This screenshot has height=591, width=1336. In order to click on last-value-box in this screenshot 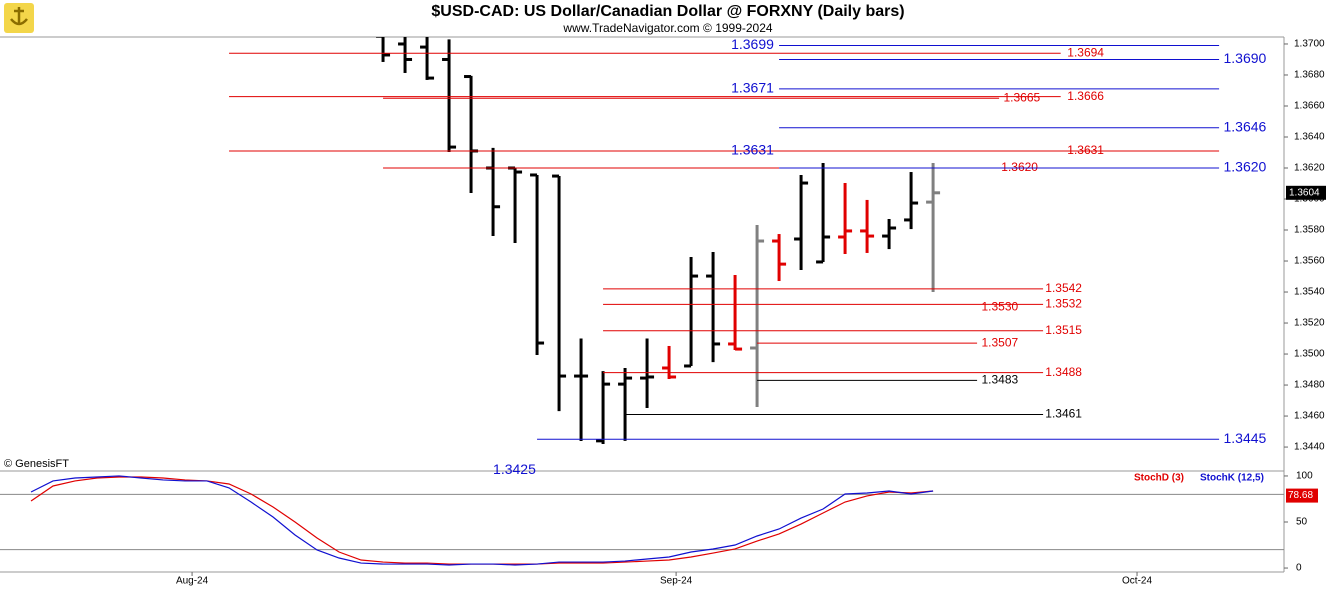, I will do `click(1302, 495)`.